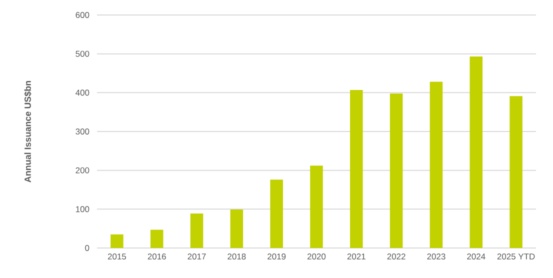  What do you see at coordinates (83, 170) in the screenshot?
I see `y-tick-label: 200` at bounding box center [83, 170].